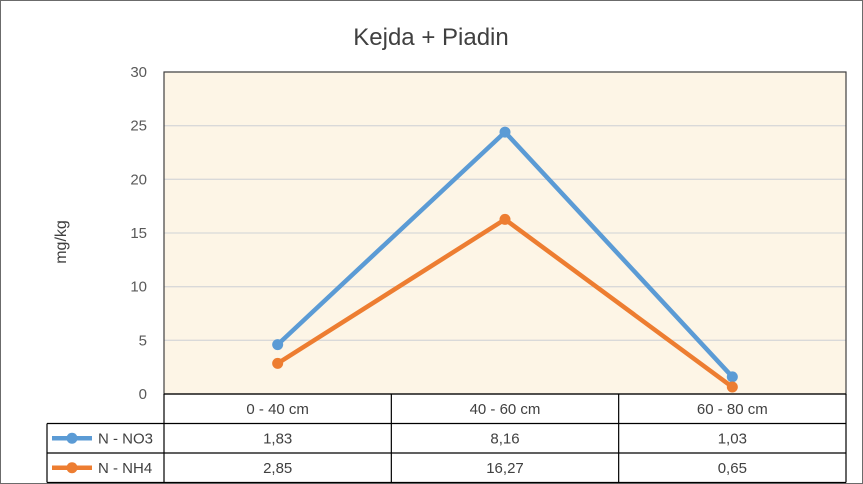 The width and height of the screenshot is (863, 484). Describe the element at coordinates (143, 394) in the screenshot. I see `y-tick-label: 0` at that location.